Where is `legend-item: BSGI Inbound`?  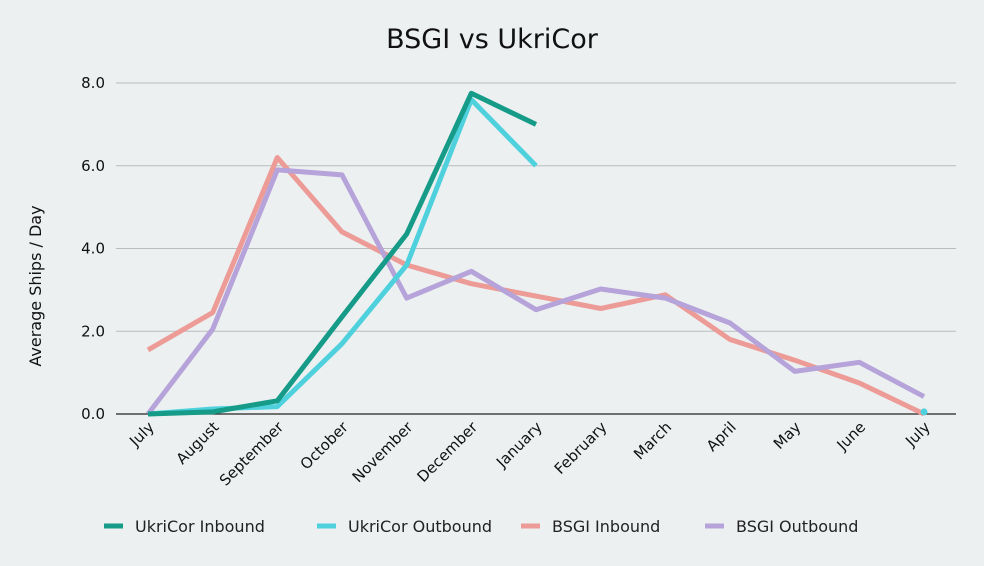 legend-item: BSGI Inbound is located at coordinates (590, 526).